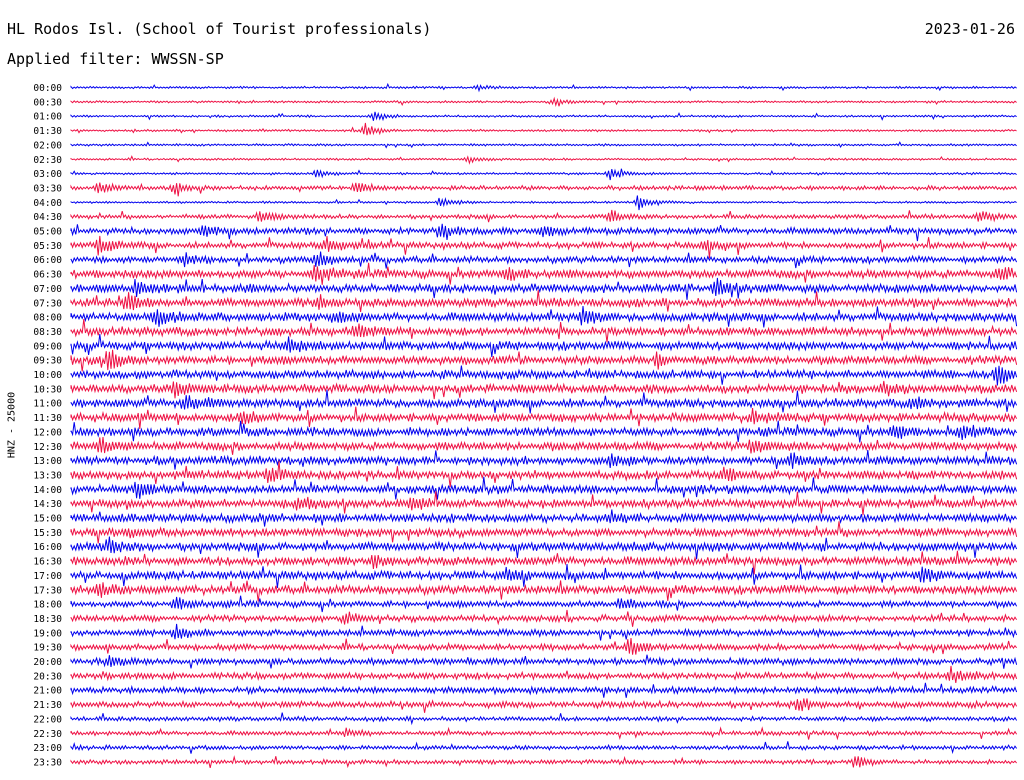 This screenshot has height=780, width=1024. Describe the element at coordinates (47, 217) in the screenshot. I see `time-tick-label: 04:30` at that location.